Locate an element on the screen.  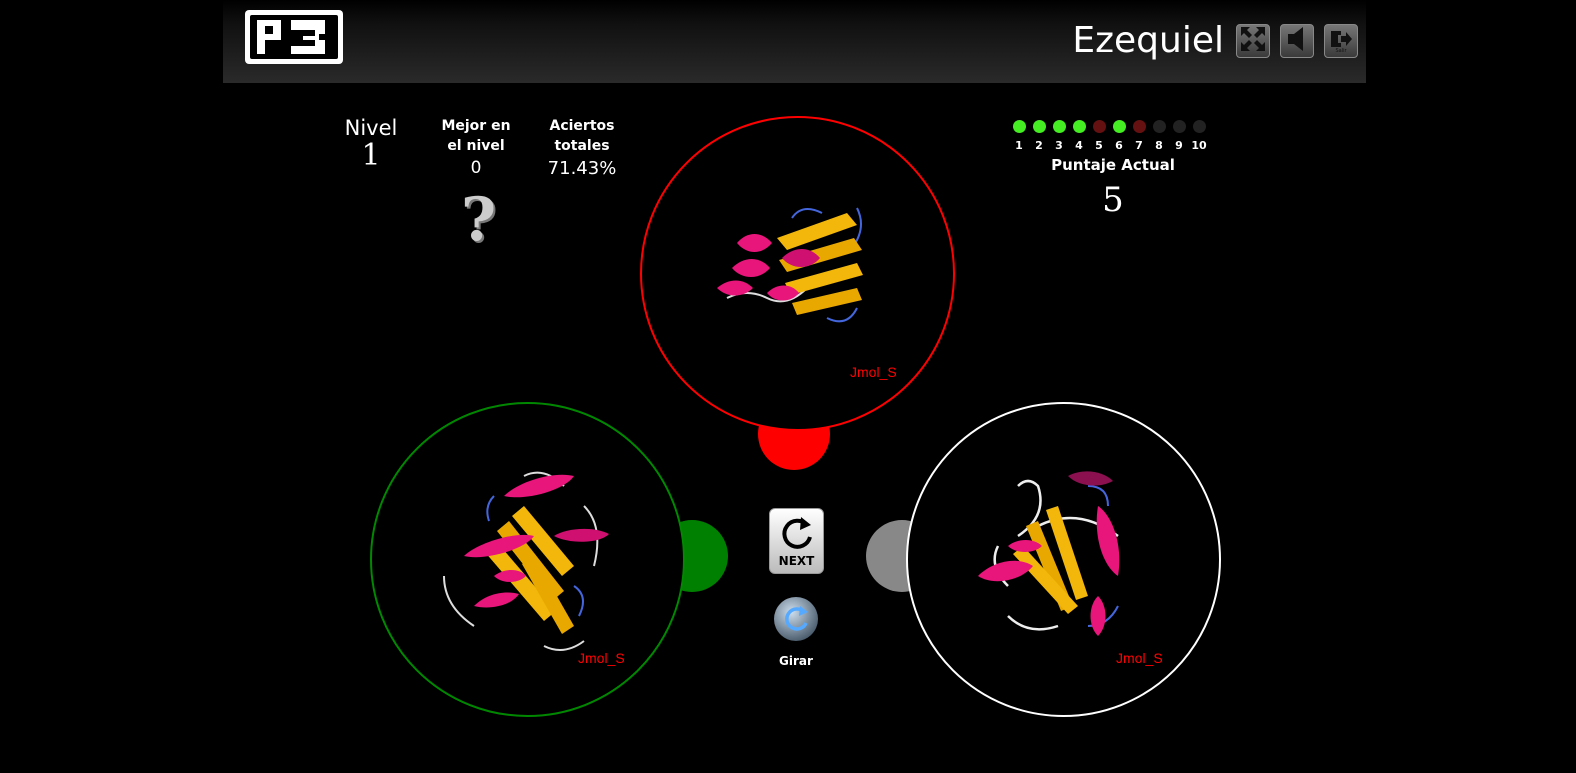
top-bar: Ezequiel Salir is located at coordinates (794, 41).